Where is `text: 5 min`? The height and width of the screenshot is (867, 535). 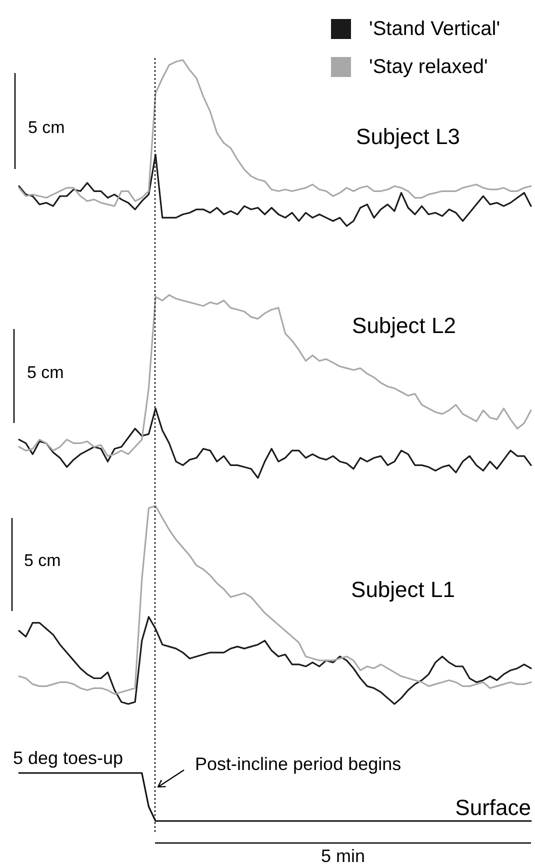 text: 5 min is located at coordinates (343, 856).